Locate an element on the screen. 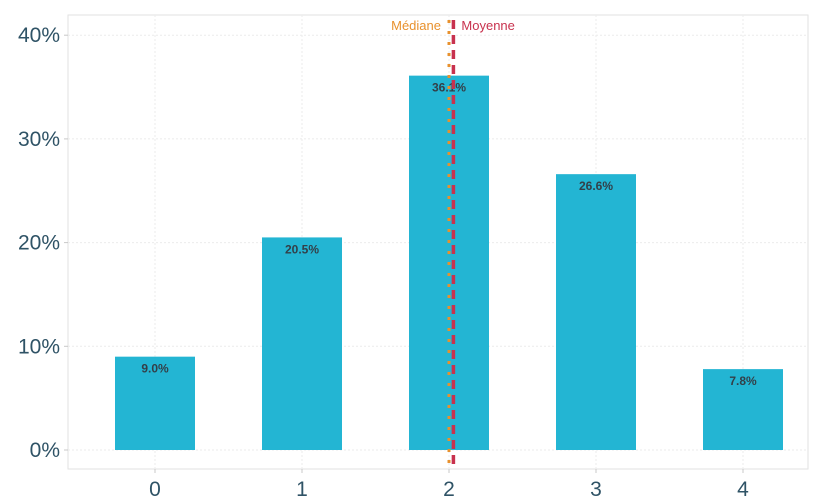  x-axis-ticks: 0 1 2 3 4 is located at coordinates (449, 484).